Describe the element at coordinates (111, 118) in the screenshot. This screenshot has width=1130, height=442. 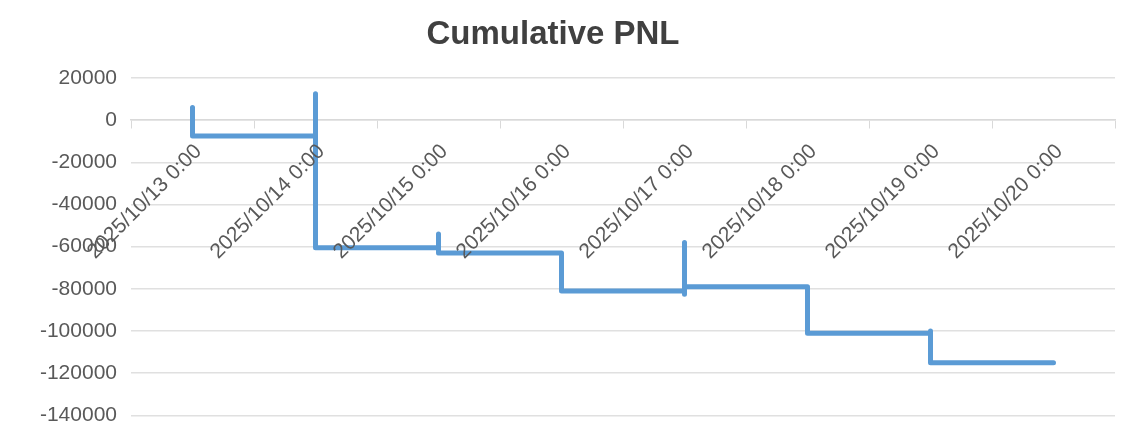
I see `y-tick-label: 0` at that location.